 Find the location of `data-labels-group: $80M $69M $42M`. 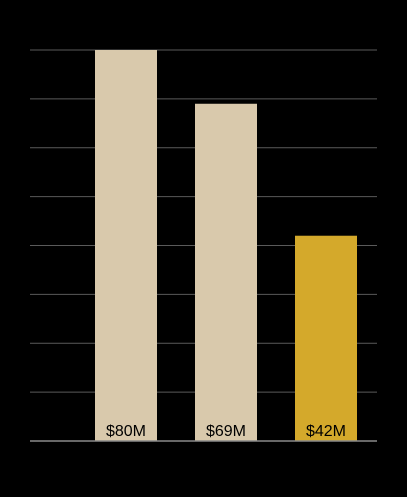

data-labels-group: $80M $69M $42M is located at coordinates (226, 431).